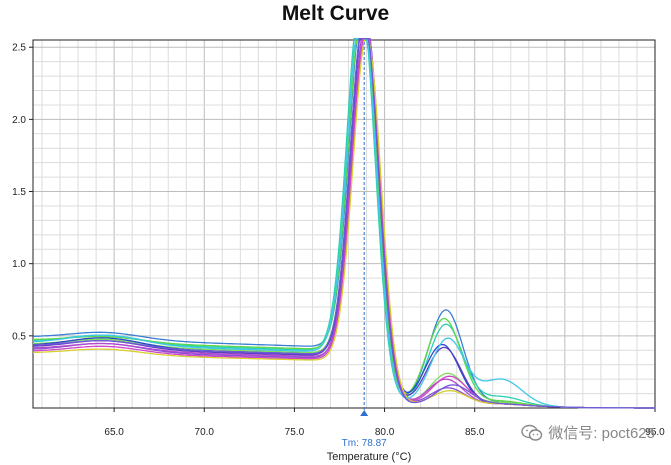 This screenshot has width=671, height=465. What do you see at coordinates (364, 413) in the screenshot?
I see `tm-marker-arrow` at bounding box center [364, 413].